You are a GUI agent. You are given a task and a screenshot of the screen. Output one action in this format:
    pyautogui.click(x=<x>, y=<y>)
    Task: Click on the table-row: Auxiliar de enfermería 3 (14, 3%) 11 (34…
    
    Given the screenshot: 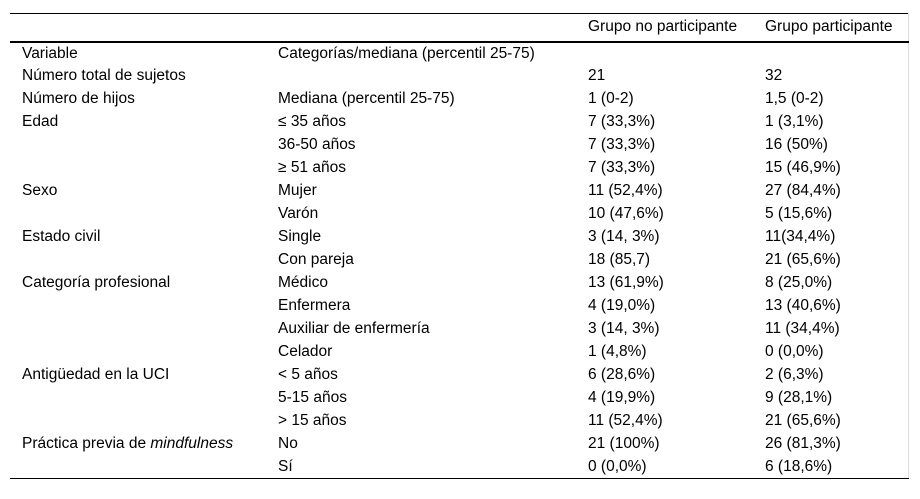 What is the action you would take?
    pyautogui.click(x=459, y=329)
    